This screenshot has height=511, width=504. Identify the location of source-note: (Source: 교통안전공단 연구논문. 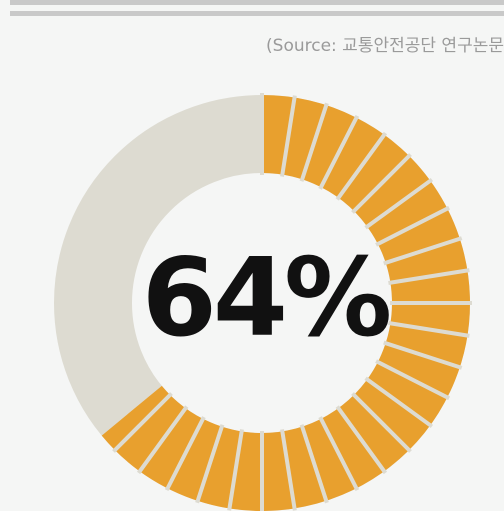
(385, 46).